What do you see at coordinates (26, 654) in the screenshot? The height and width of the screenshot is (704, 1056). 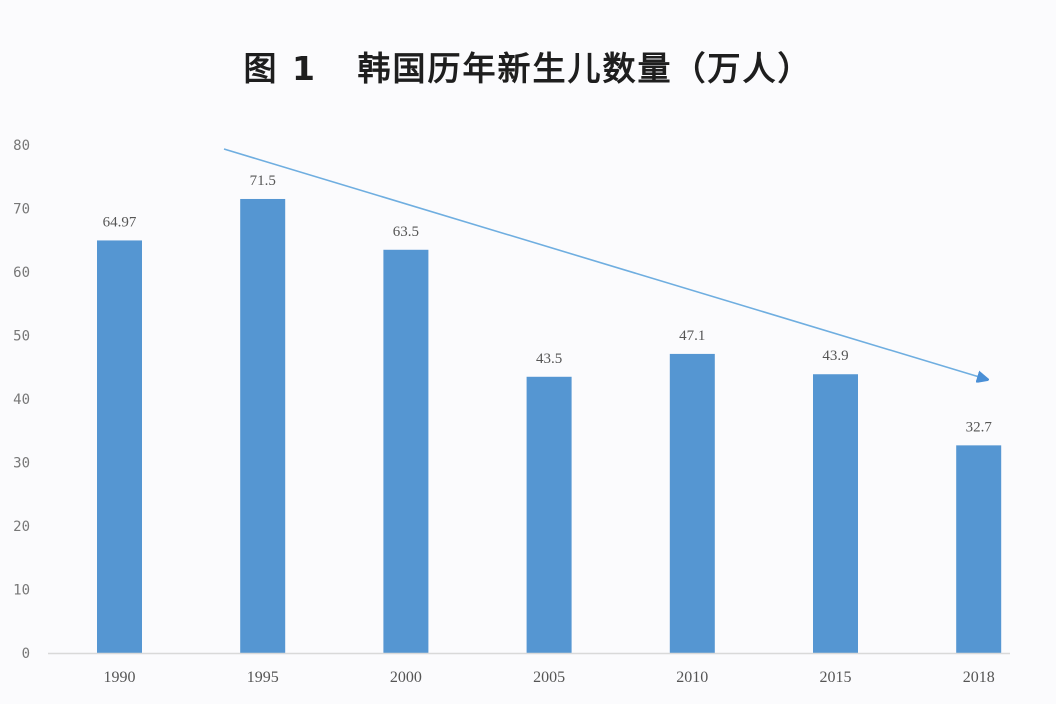 I see `y-tick-label: 0` at bounding box center [26, 654].